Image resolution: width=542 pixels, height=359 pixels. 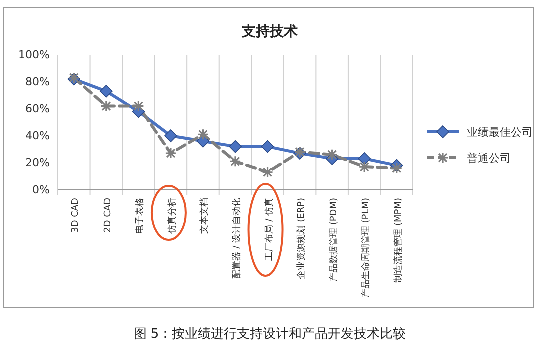 I want to click on legend-label: 普通公司, so click(x=489, y=158).